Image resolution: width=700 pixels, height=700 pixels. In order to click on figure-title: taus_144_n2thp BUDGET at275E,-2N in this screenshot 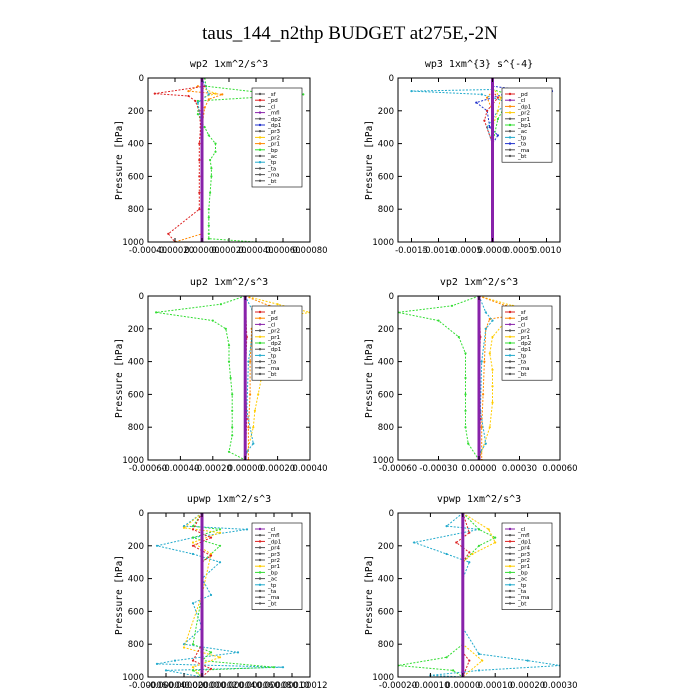, I will do `click(350, 33)`.